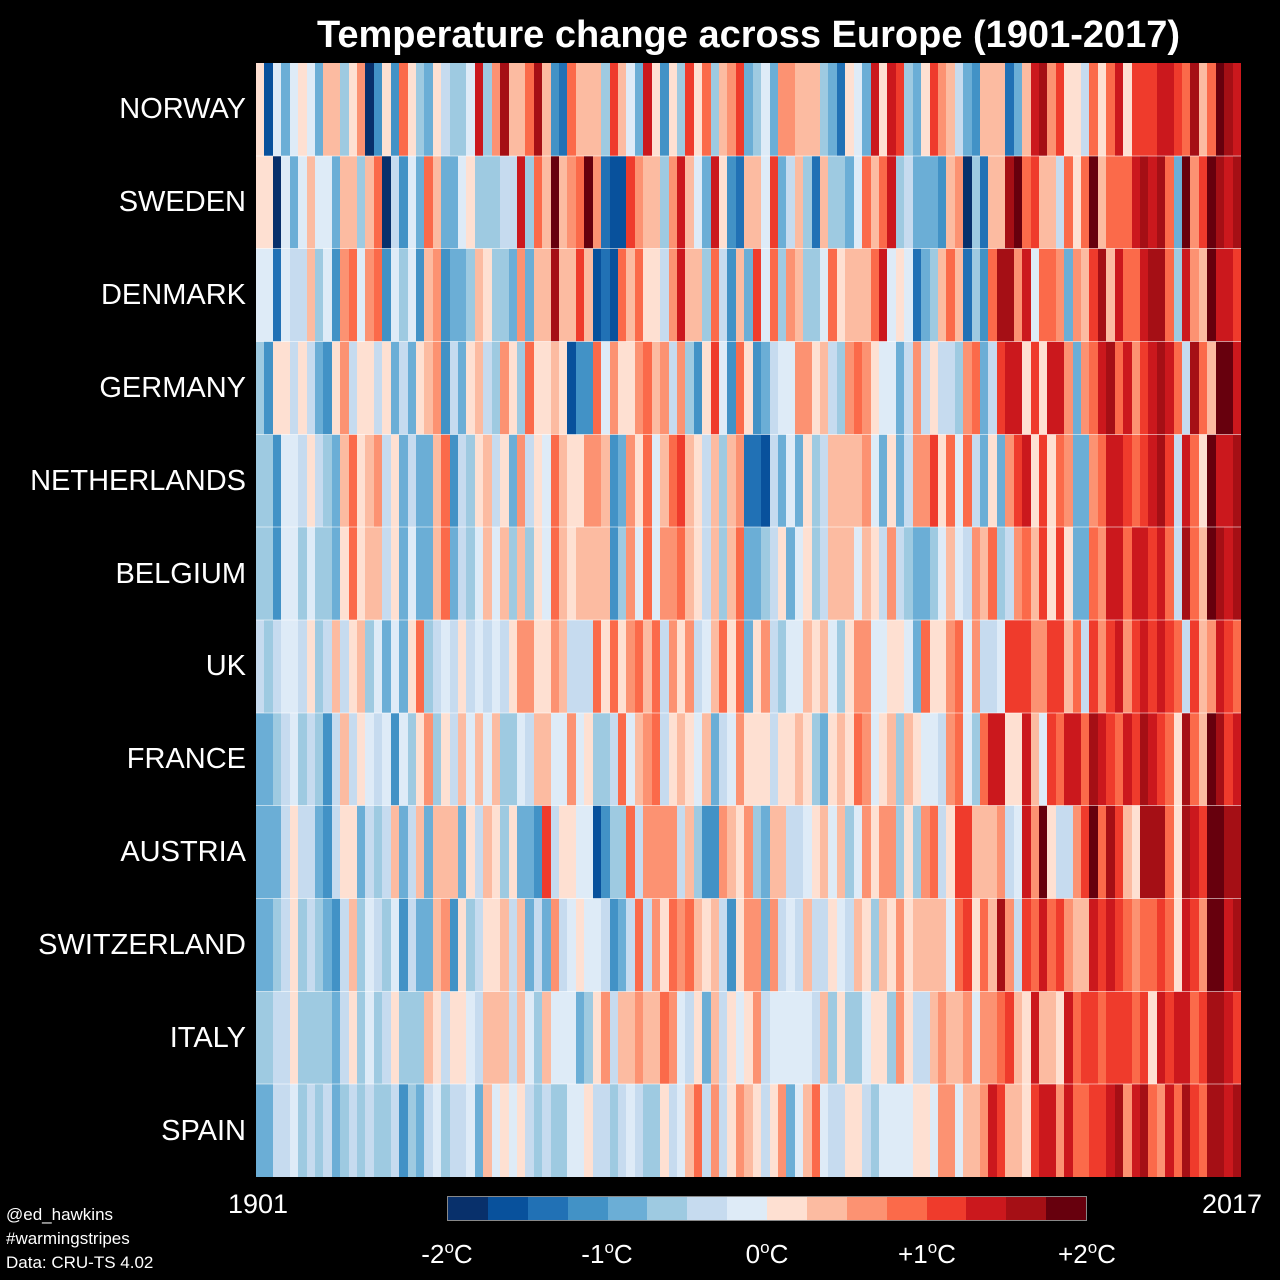 This screenshot has height=1280, width=1280. Describe the element at coordinates (447, 1253) in the screenshot. I see `colorbar-tick-label: -2oC` at that location.